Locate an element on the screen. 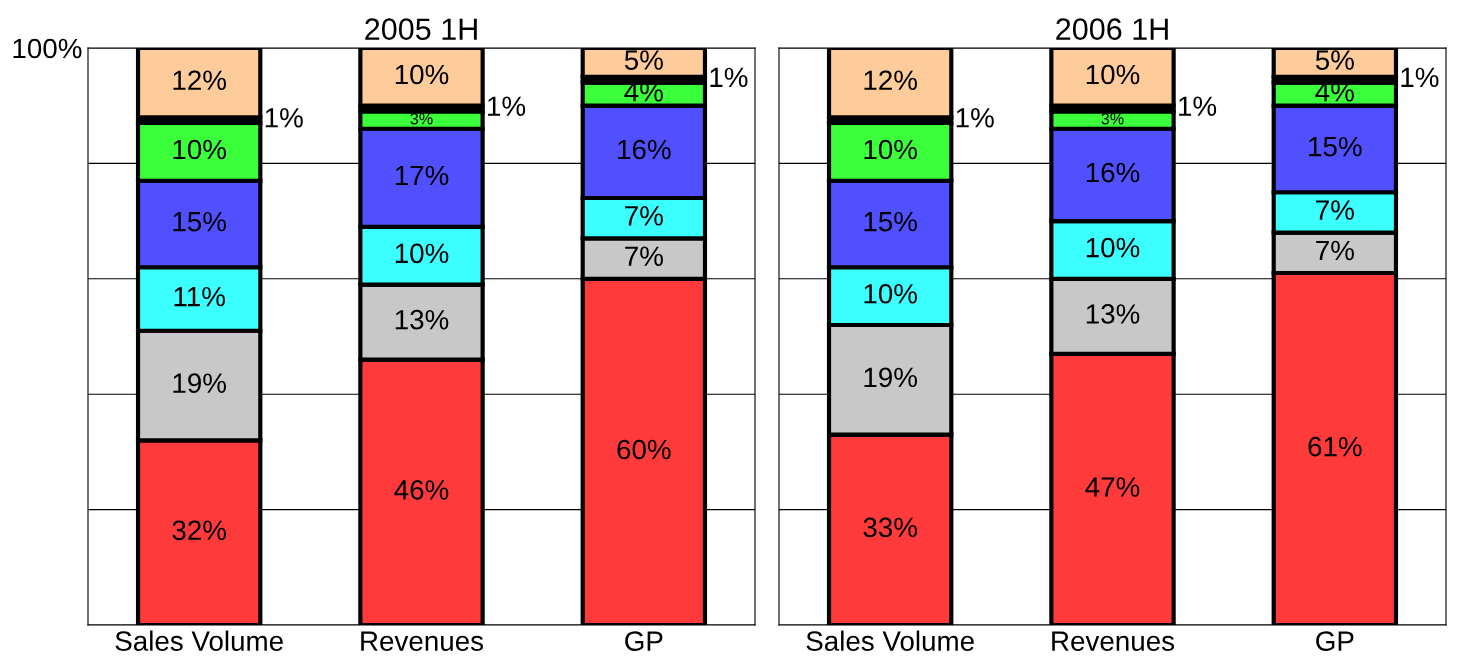 This screenshot has height=662, width=1476. data-label: 17% is located at coordinates (422, 175).